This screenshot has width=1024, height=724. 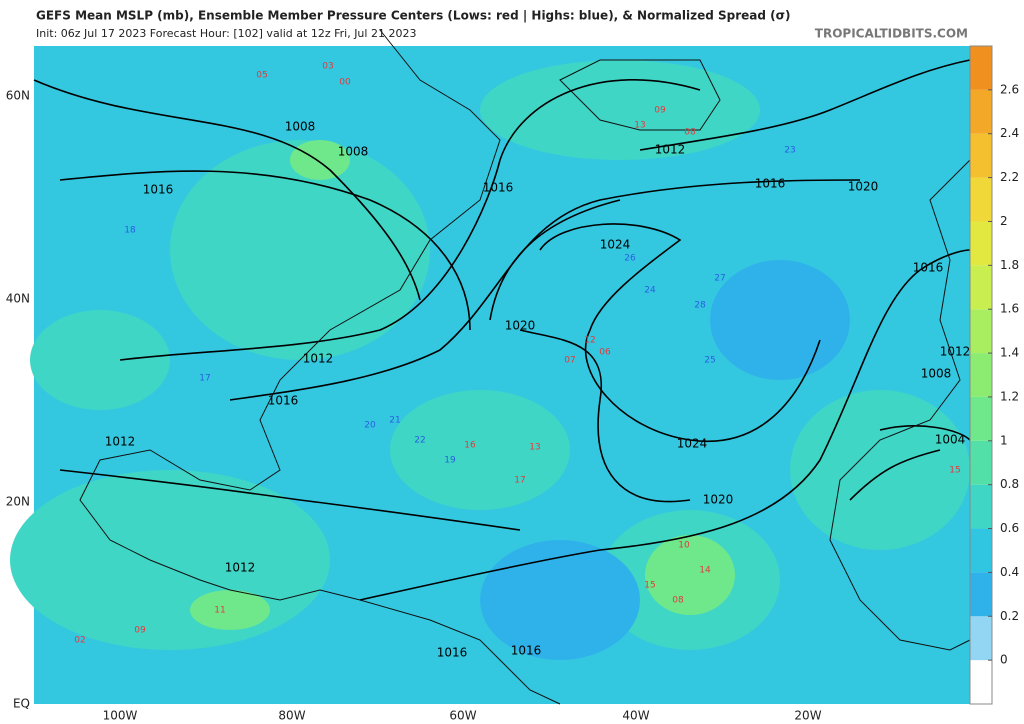 I want to click on pressure-center: 16, so click(x=470, y=446).